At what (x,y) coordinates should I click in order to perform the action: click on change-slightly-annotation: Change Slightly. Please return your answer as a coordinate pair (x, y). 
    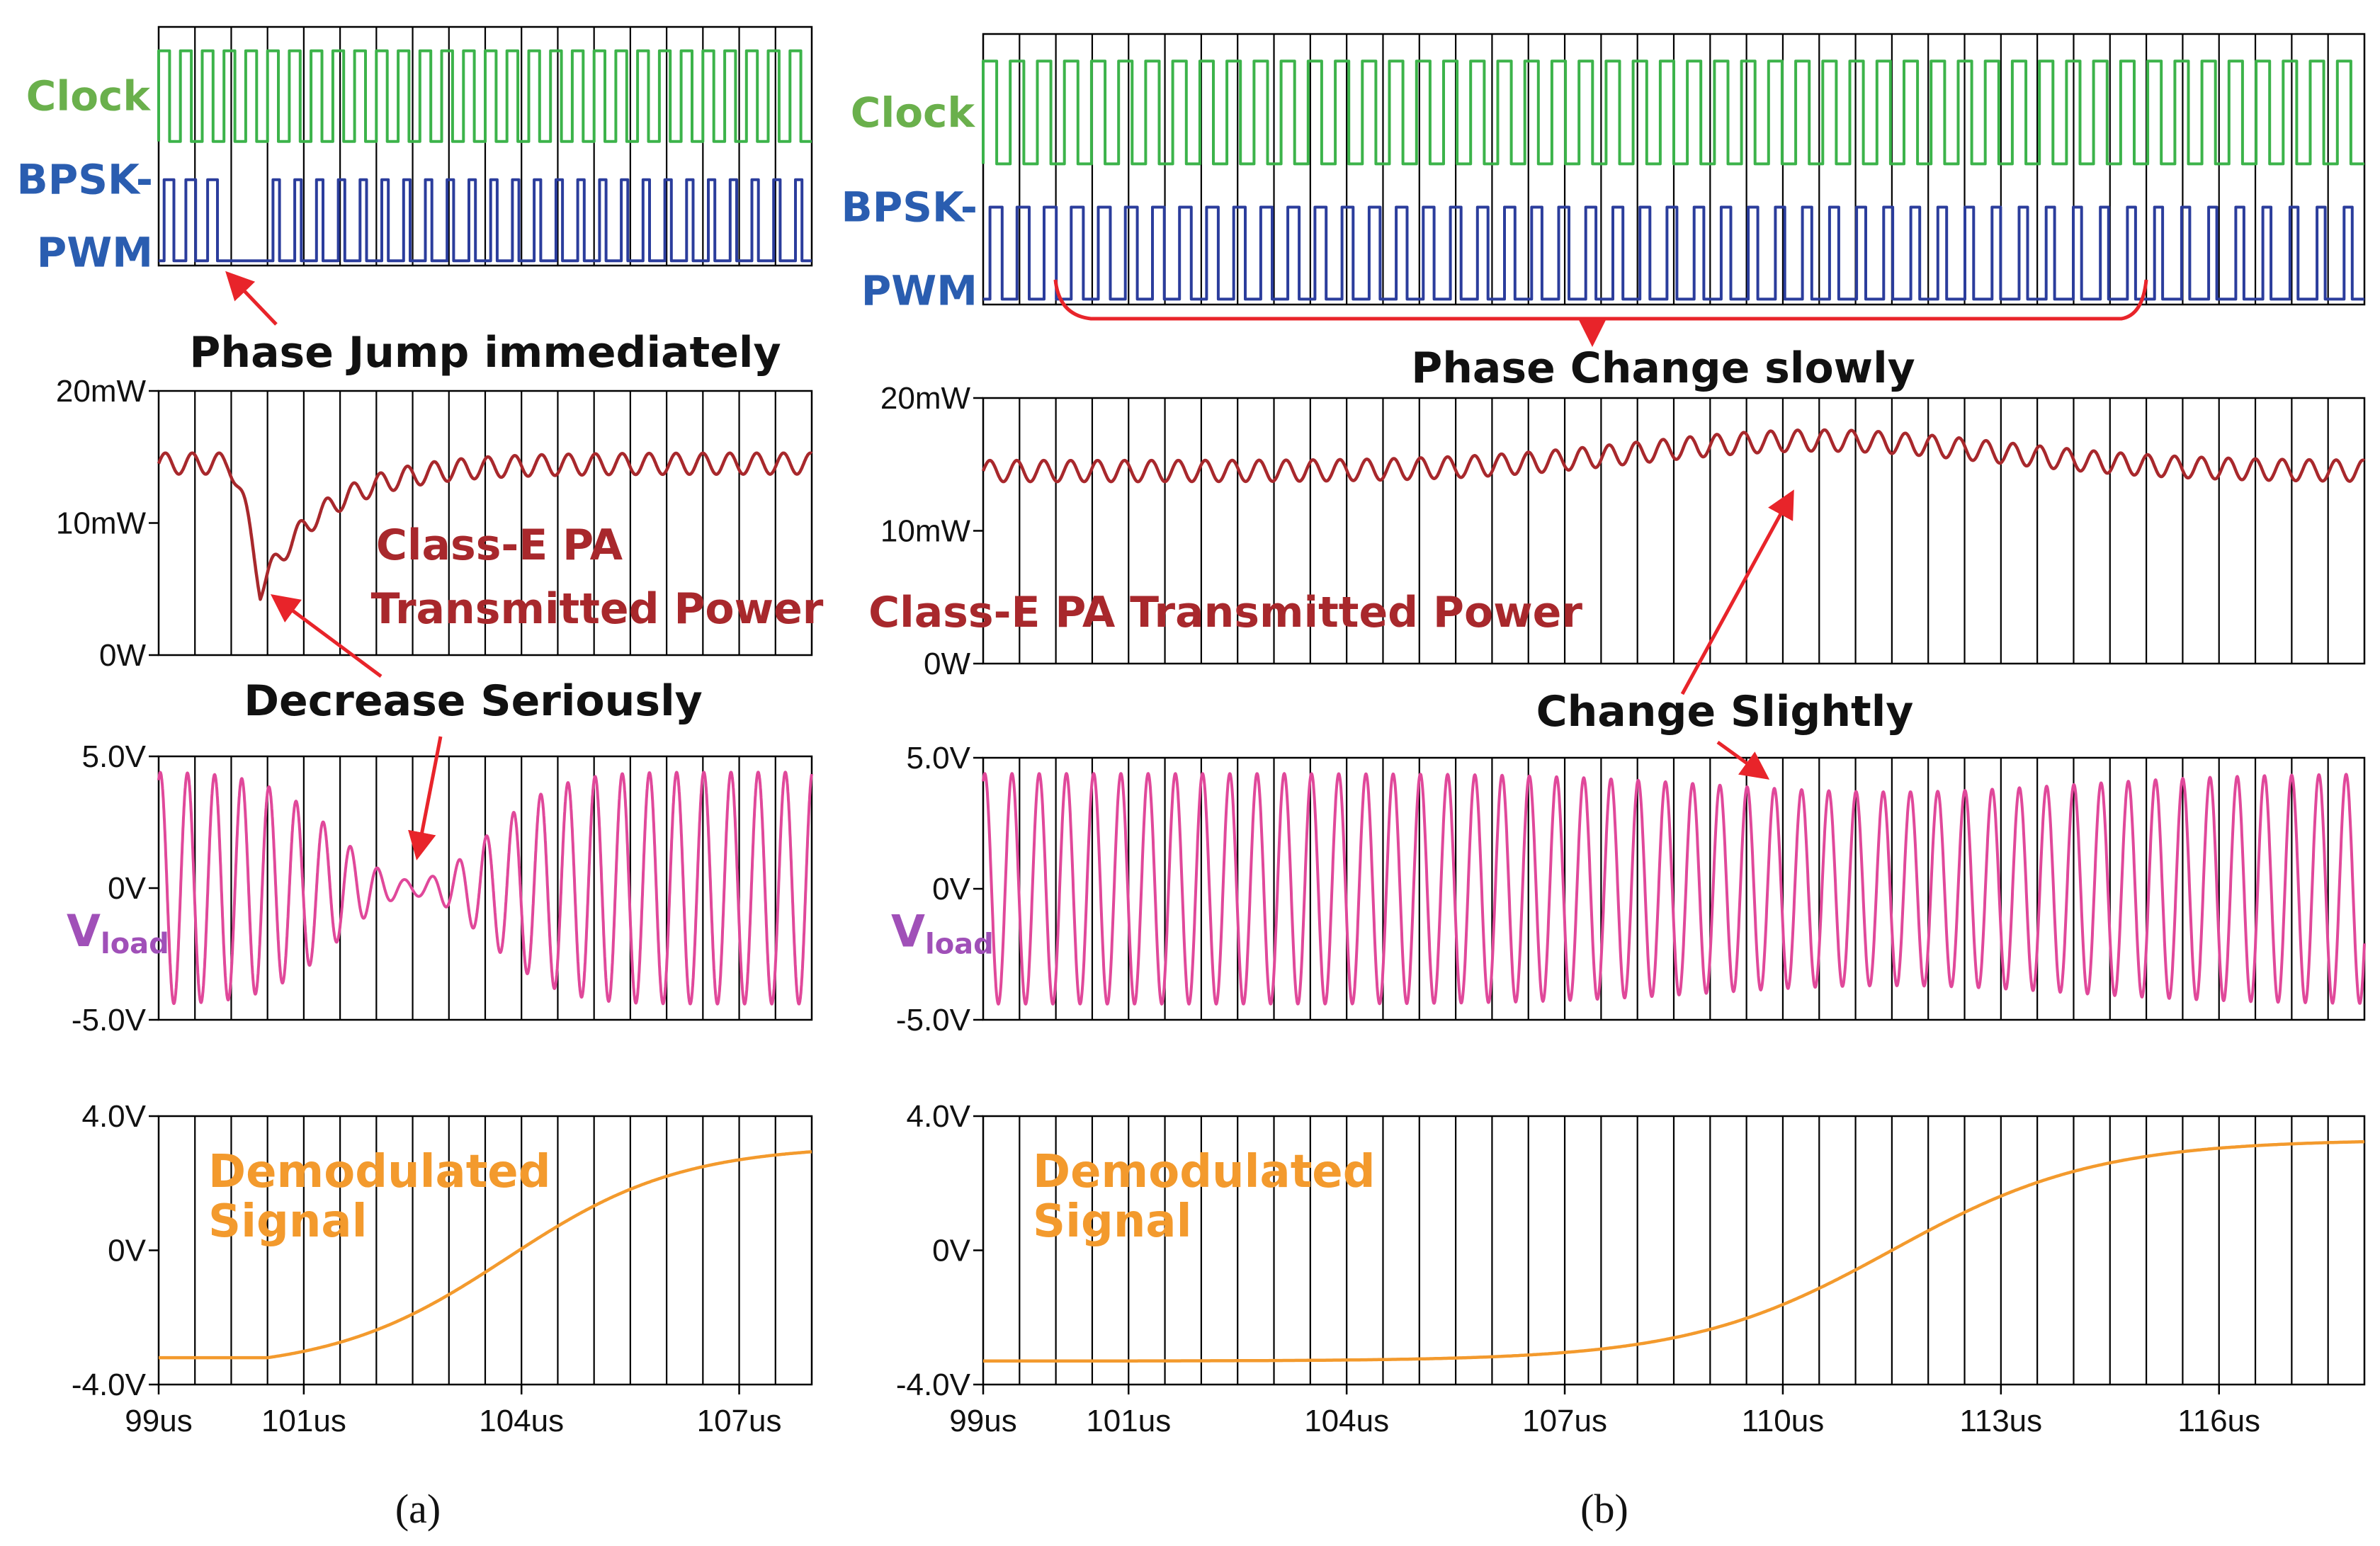
    Looking at the image, I should click on (1725, 712).